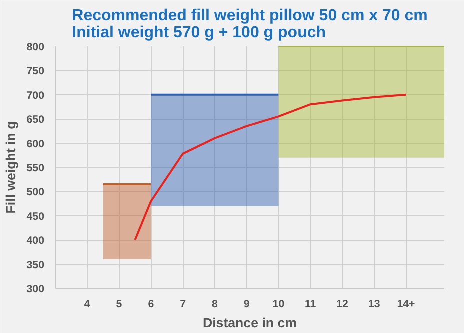  I want to click on y-tick-label: 800, so click(35, 48).